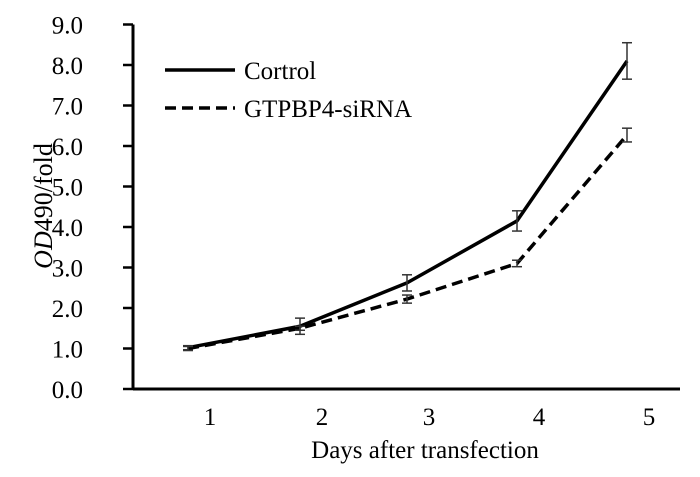 The height and width of the screenshot is (477, 700). What do you see at coordinates (67, 107) in the screenshot?
I see `y-tick-label: 7.0` at bounding box center [67, 107].